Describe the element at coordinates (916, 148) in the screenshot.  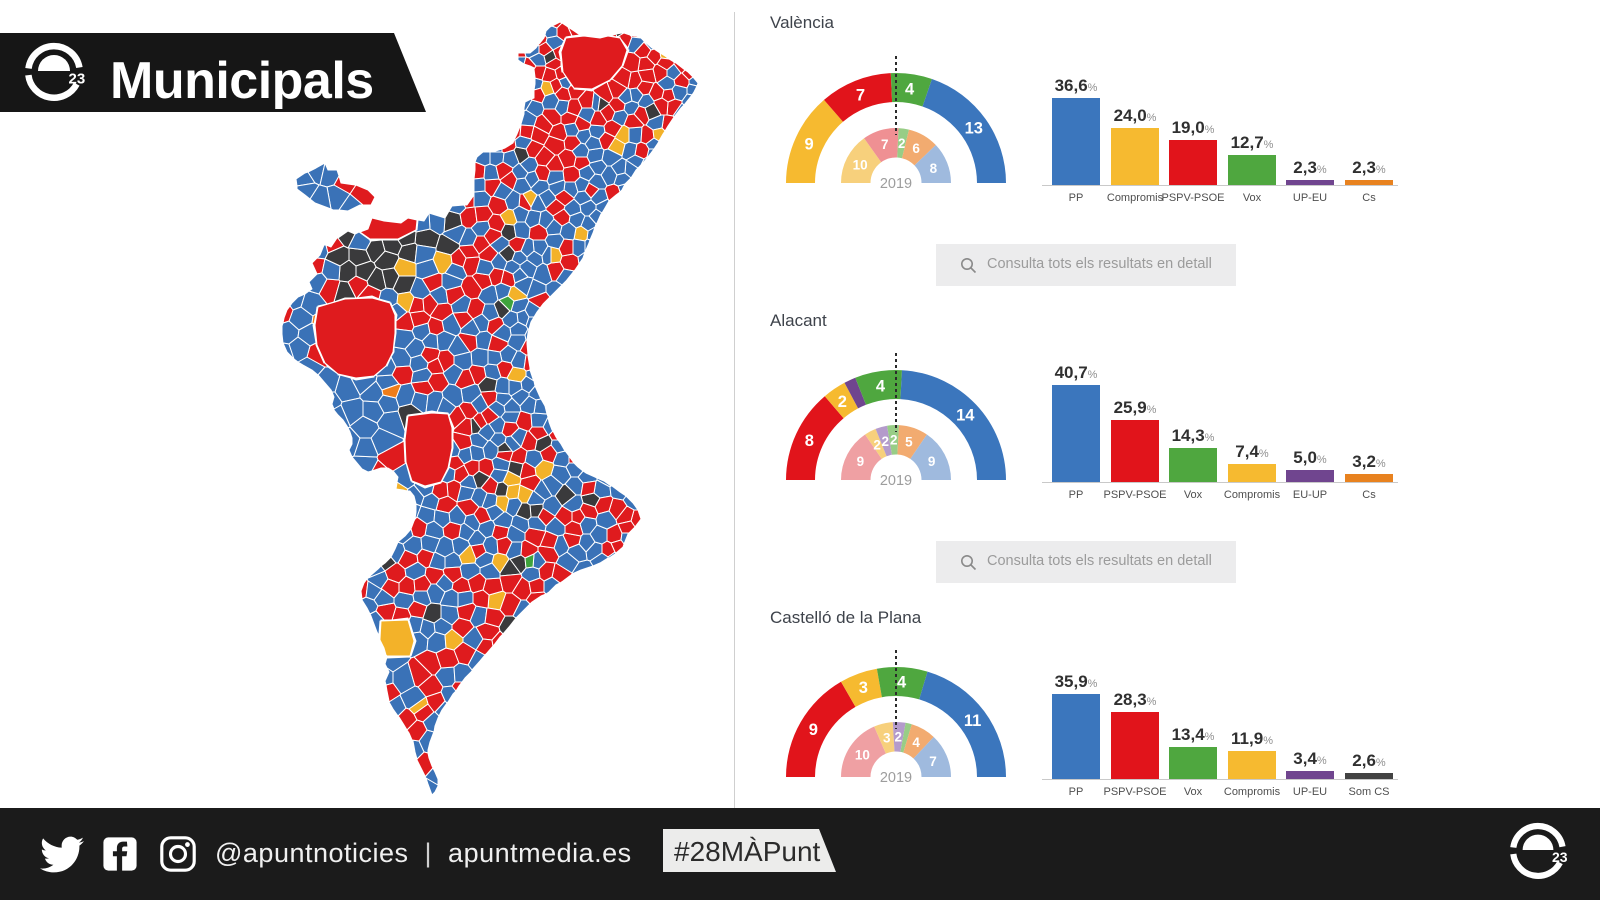
I see `svg-text: 6` at that location.